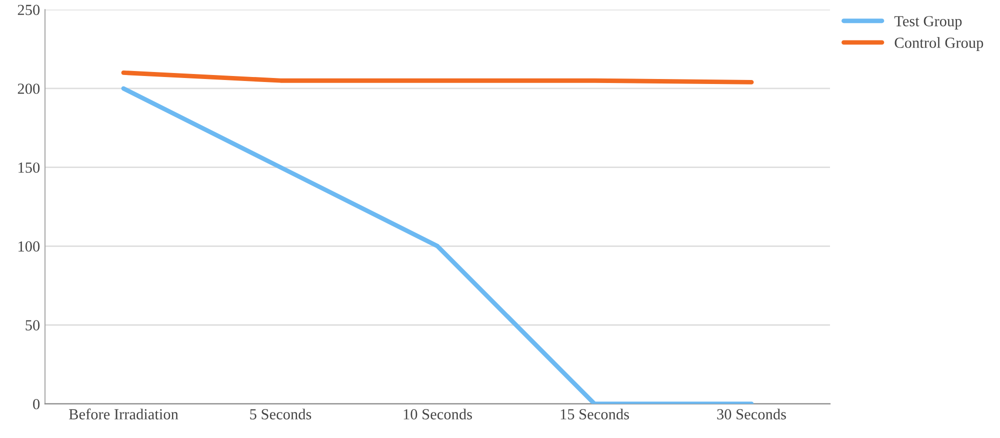 This screenshot has height=438, width=1000. Describe the element at coordinates (751, 414) in the screenshot. I see `x-tick-label: 30 Seconds` at that location.